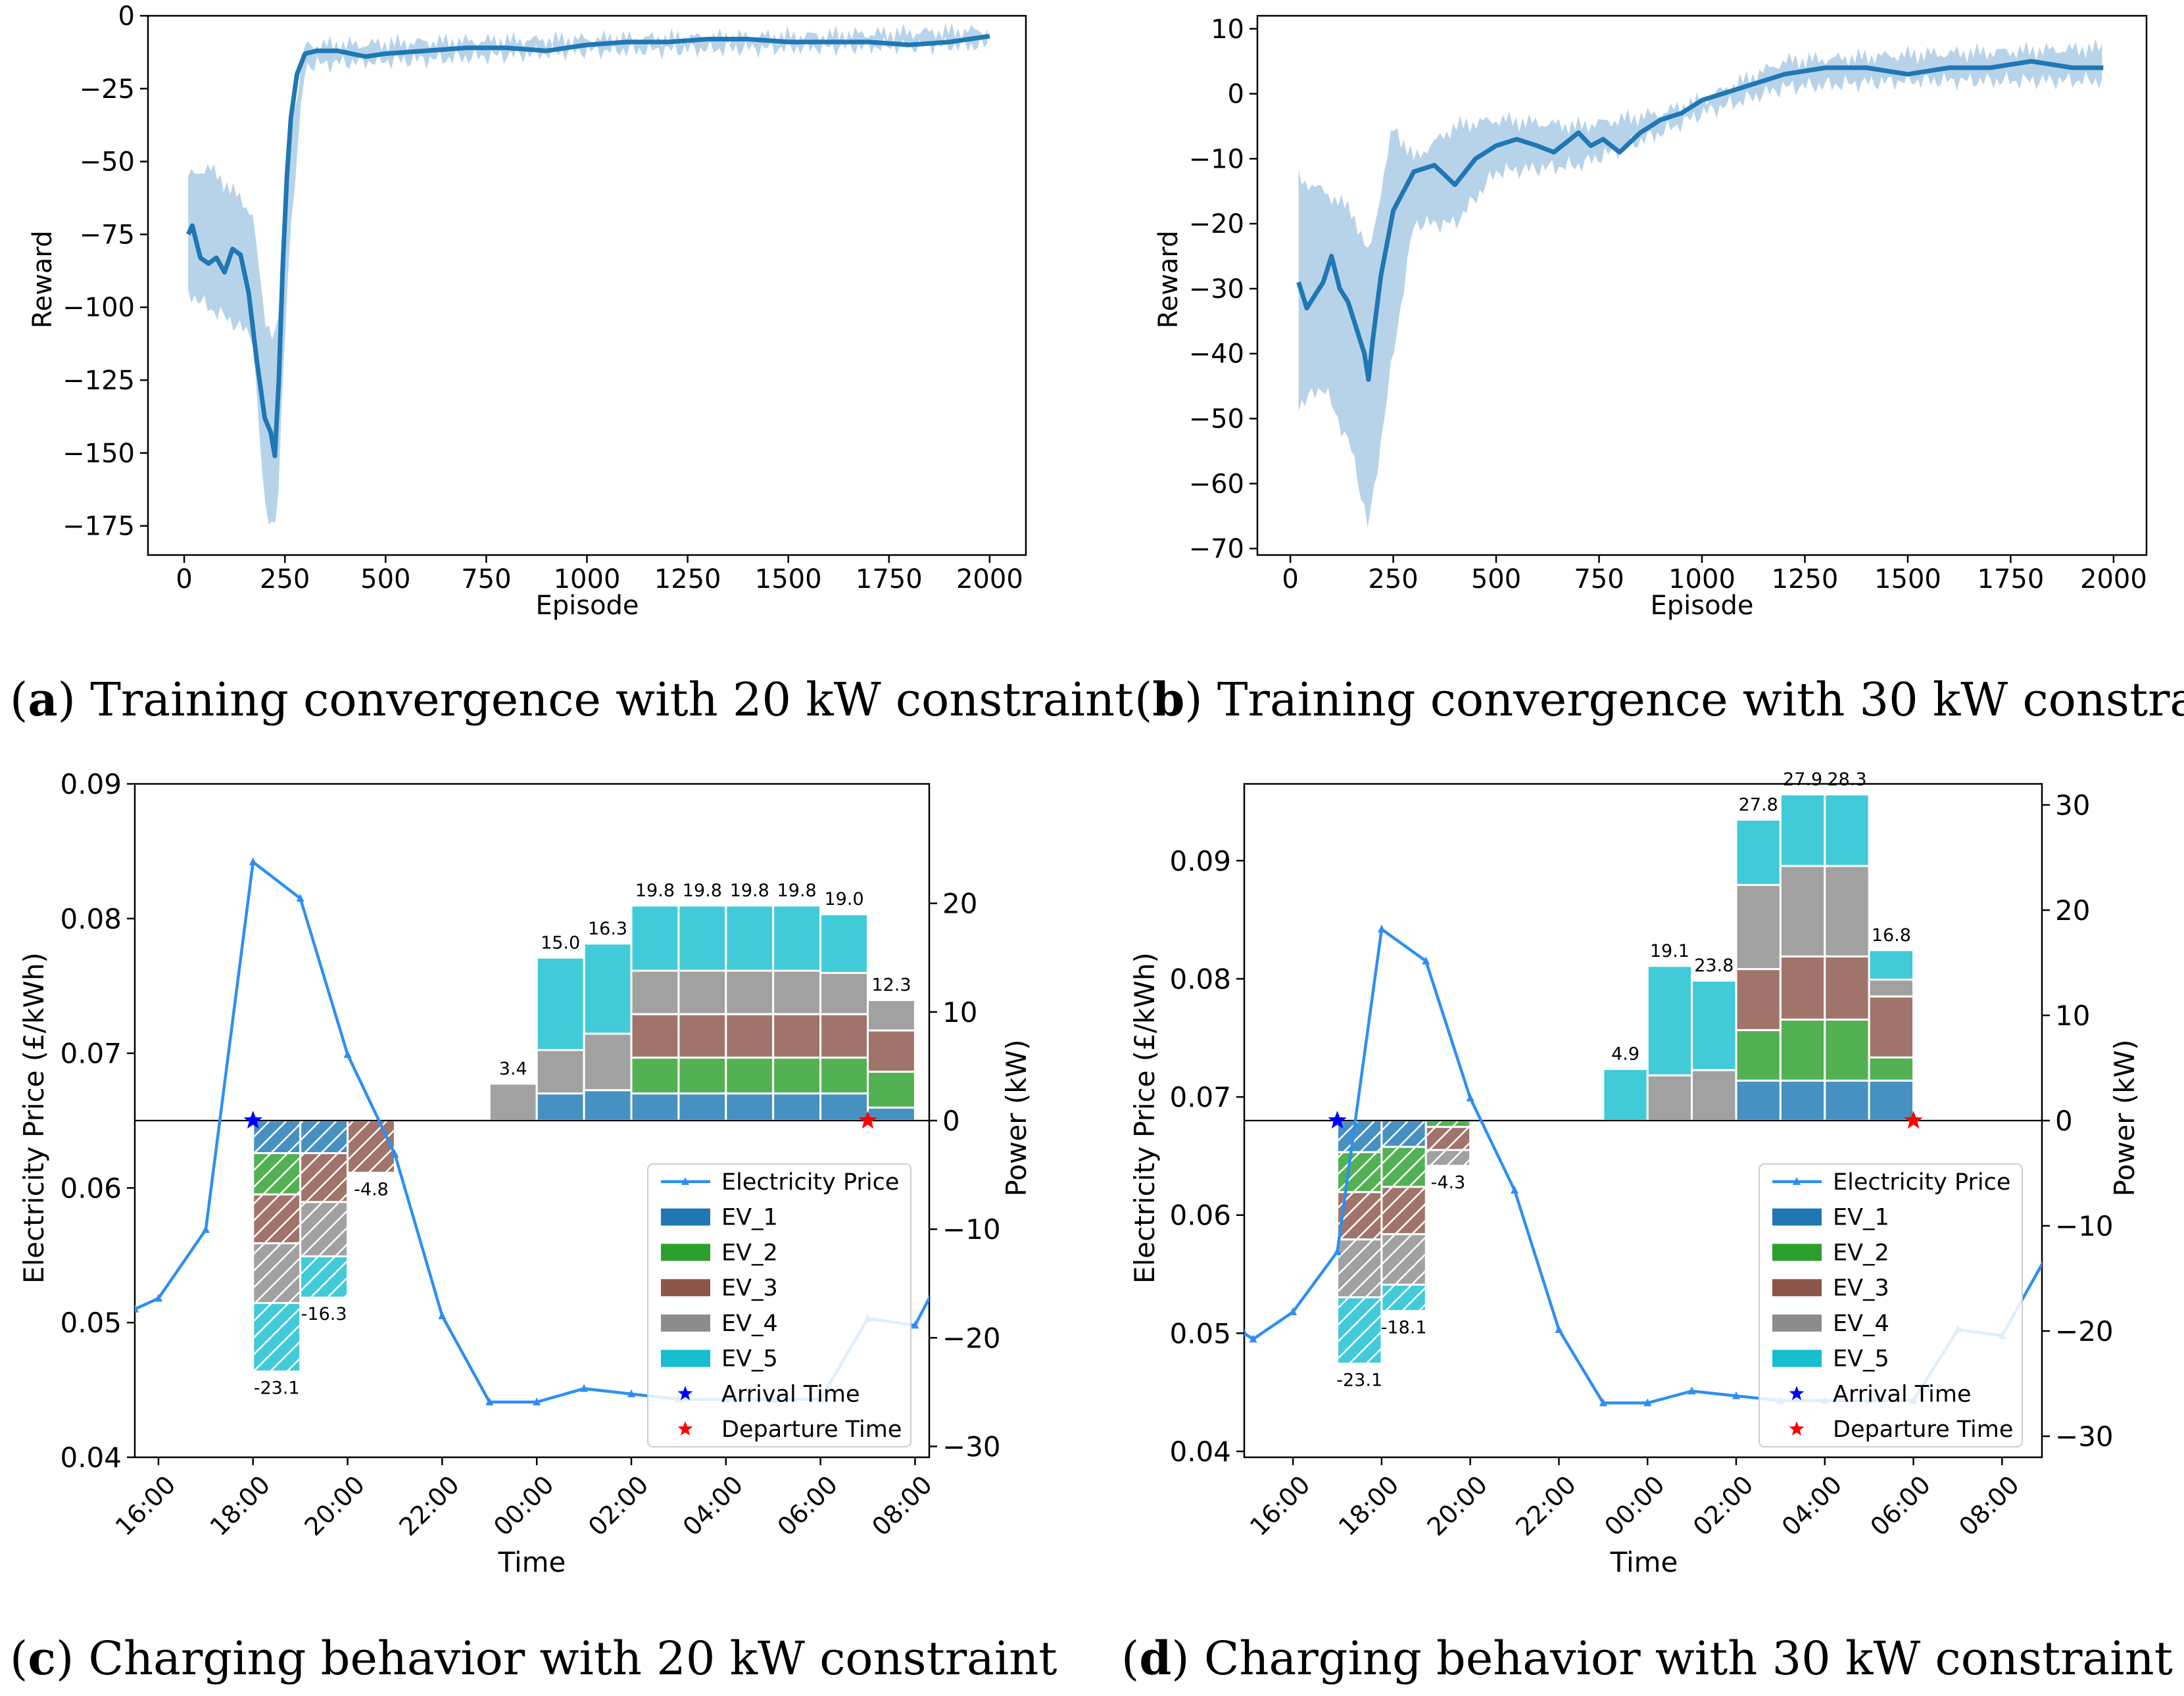 The height and width of the screenshot is (1696, 2184). Describe the element at coordinates (1923, 1430) in the screenshot. I see `legend-label: Departure Time` at that location.